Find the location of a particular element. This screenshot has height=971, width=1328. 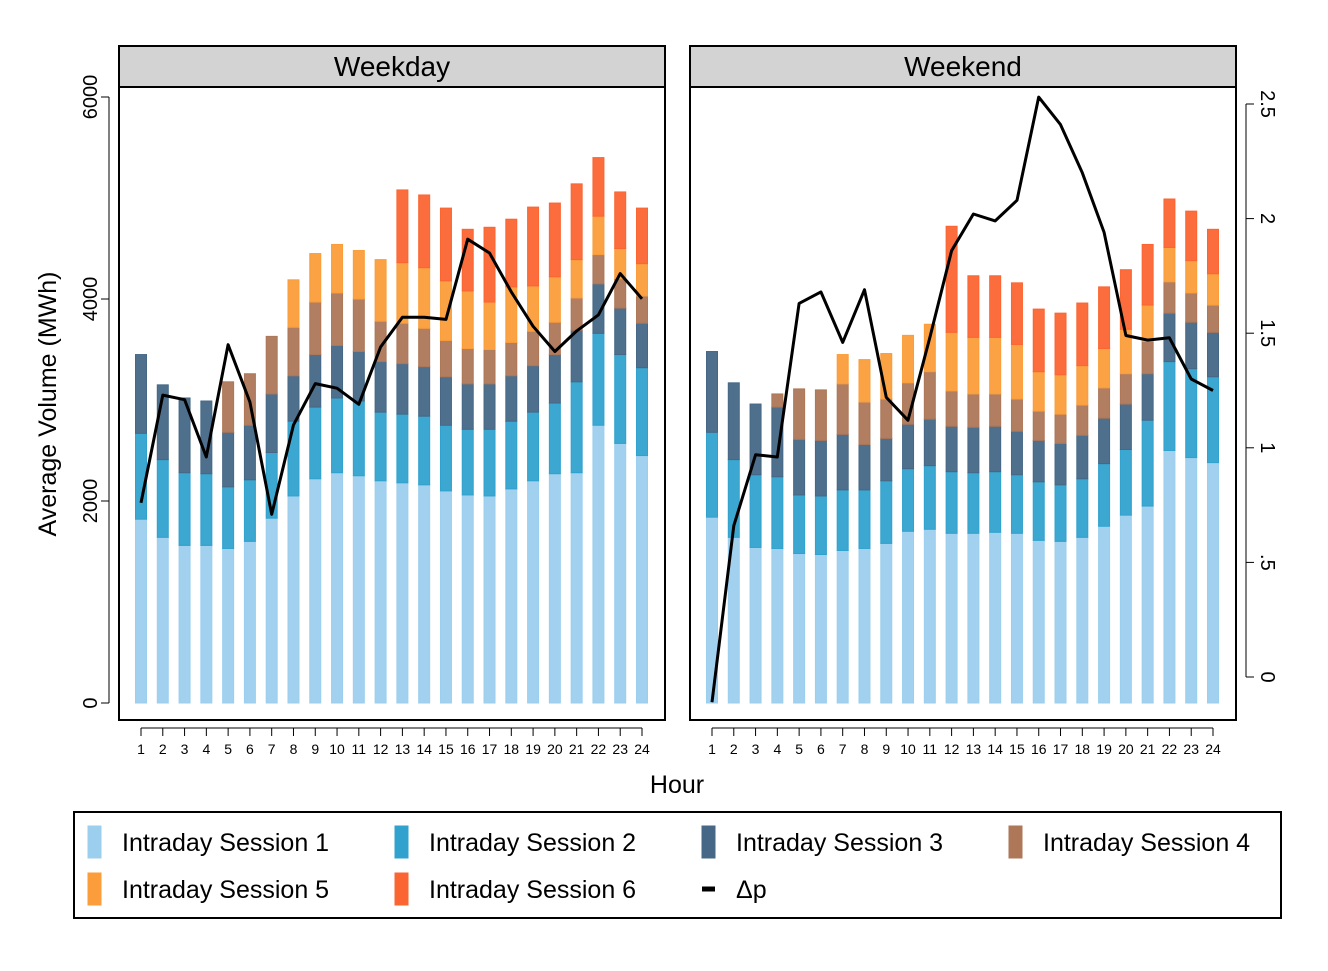

x-tick-label: 4 is located at coordinates (206, 749).